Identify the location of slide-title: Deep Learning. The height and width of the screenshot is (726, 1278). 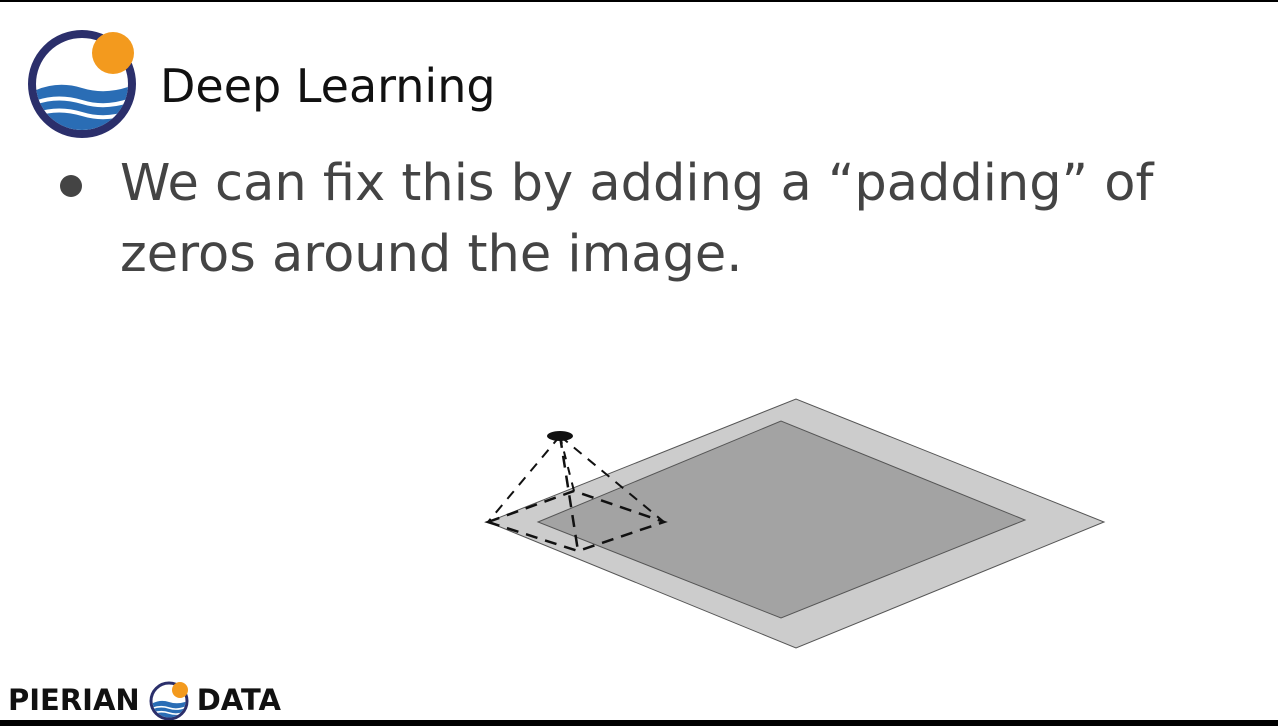
(328, 86).